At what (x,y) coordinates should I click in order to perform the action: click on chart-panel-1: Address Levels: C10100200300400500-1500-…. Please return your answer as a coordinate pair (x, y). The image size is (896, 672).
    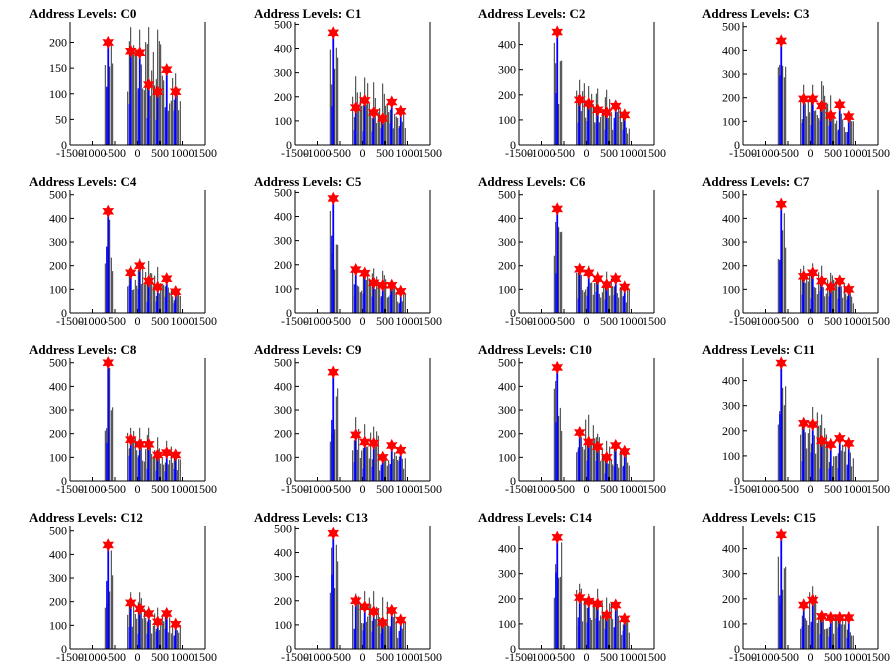
    Looking at the image, I should click on (348, 83).